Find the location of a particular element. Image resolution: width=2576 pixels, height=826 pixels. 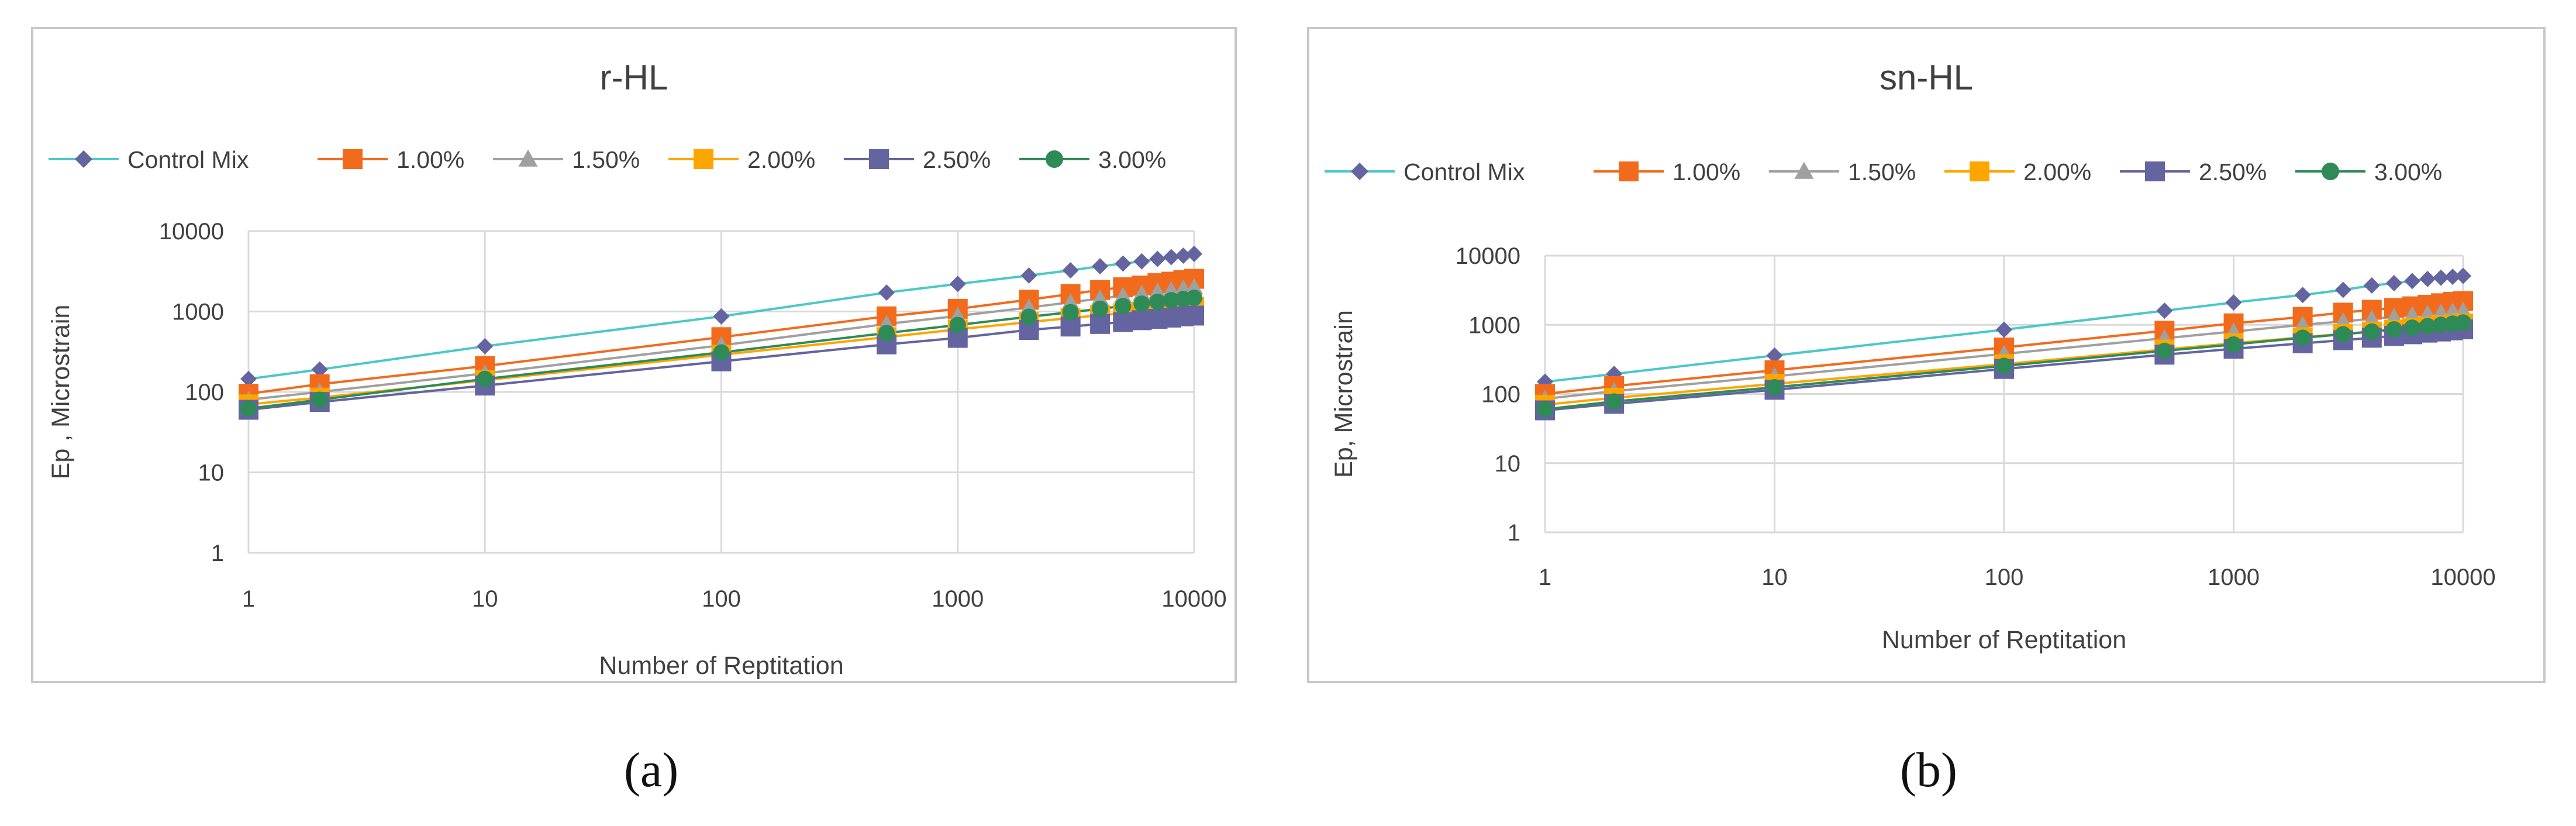

x-tick-label: 10 is located at coordinates (1775, 577).